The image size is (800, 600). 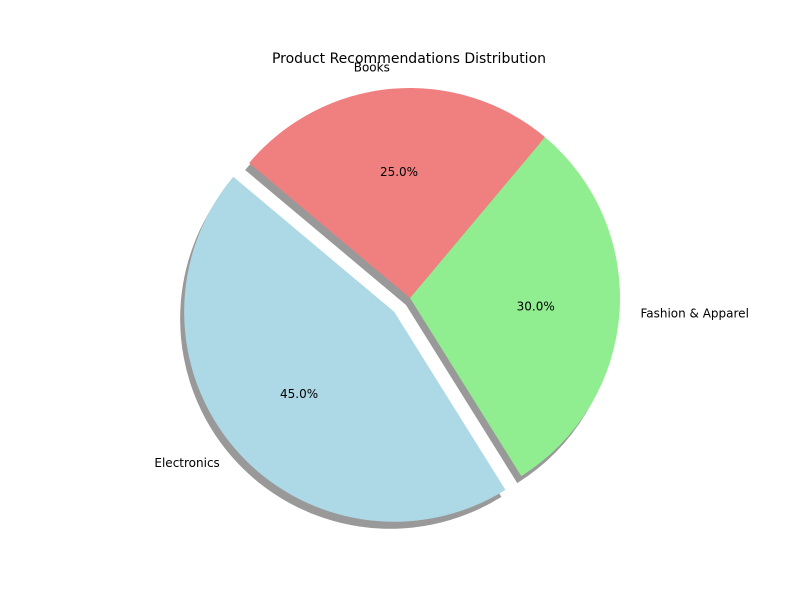 I want to click on chart-title: Product Recommendations Distribution, so click(x=409, y=59).